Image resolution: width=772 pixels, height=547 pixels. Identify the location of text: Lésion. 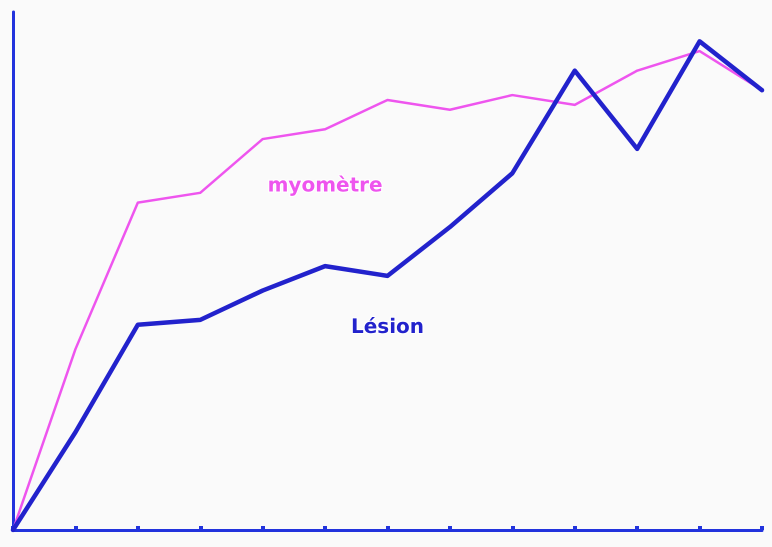
(387, 326).